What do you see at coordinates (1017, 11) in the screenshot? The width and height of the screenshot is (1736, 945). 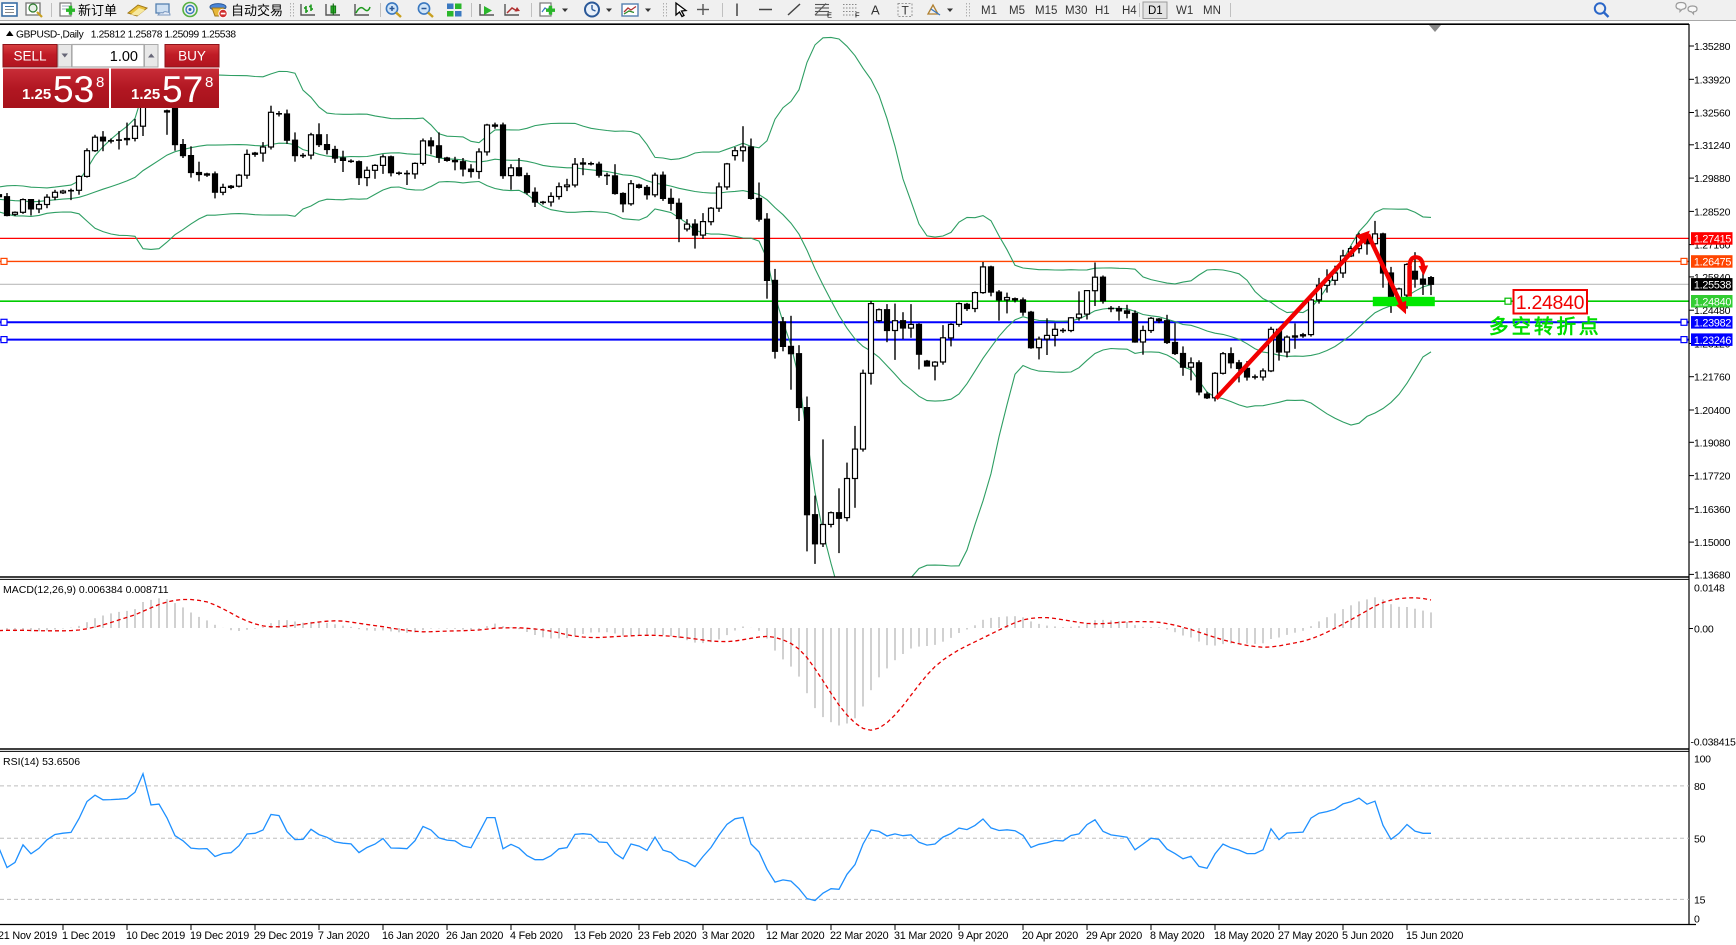 I see `svg-text: M5` at bounding box center [1017, 11].